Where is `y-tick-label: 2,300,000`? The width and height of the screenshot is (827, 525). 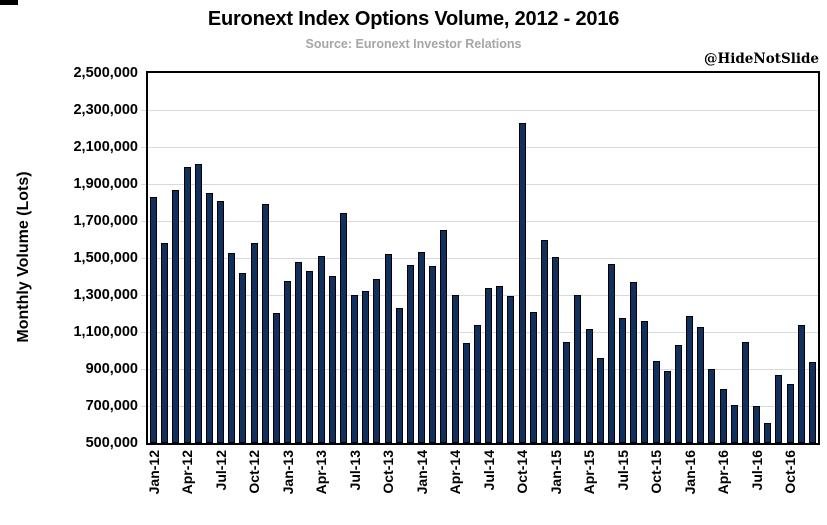 y-tick-label: 2,300,000 is located at coordinates (105, 110).